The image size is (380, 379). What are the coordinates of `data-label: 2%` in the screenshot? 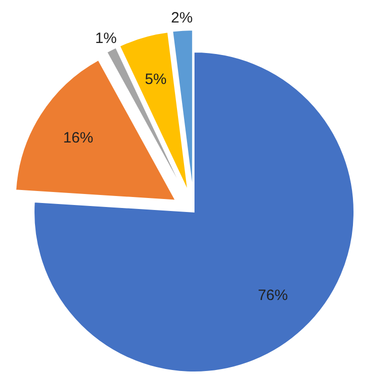 It's located at (181, 17).